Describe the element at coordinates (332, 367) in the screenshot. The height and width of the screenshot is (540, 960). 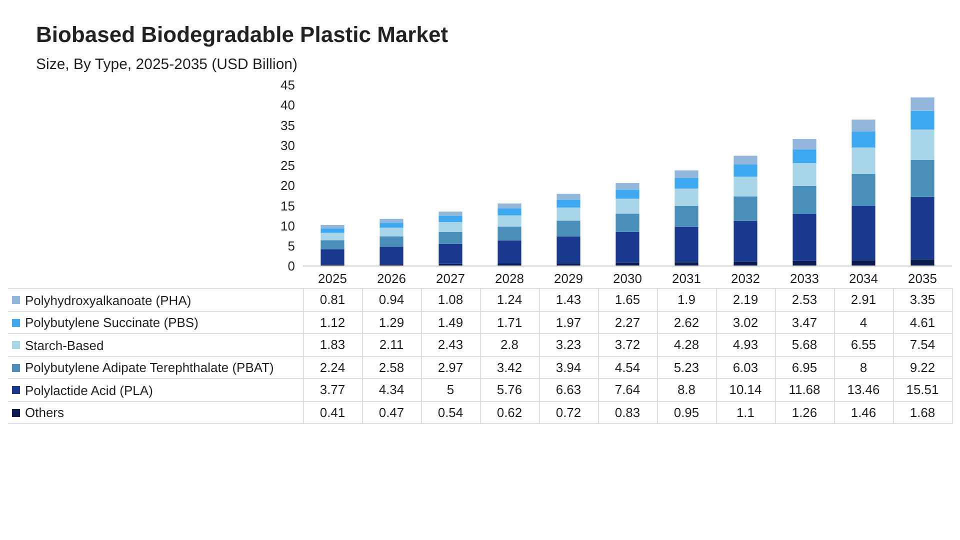
I see `data-label: 2.24` at that location.